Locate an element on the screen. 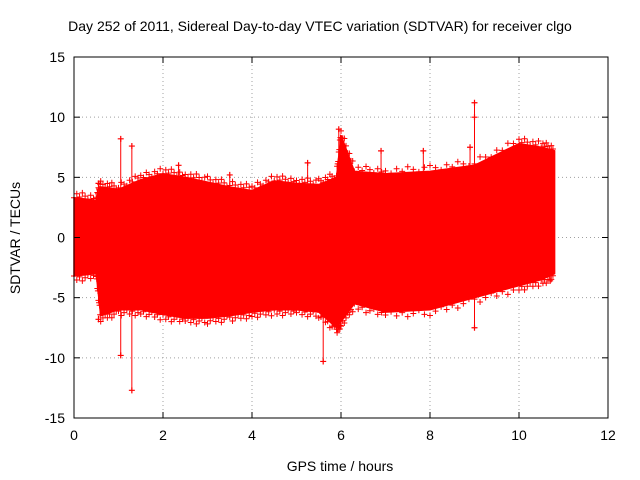  x-tick-label: 4 is located at coordinates (252, 435).